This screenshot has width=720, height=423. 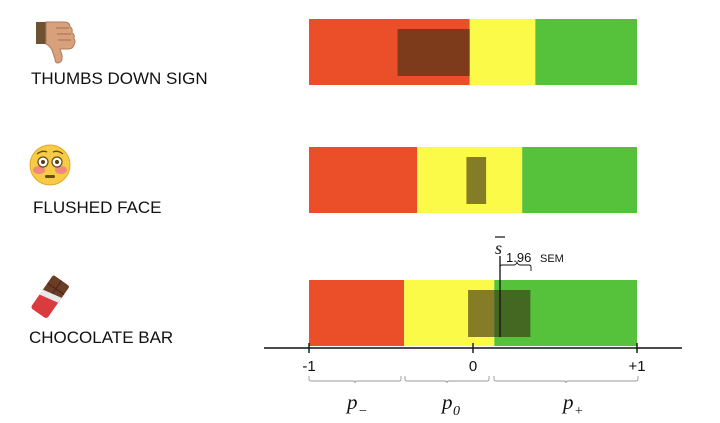 What do you see at coordinates (119, 78) in the screenshot?
I see `row-label-thumbs-down: THUMBS DOWN SIGN` at bounding box center [119, 78].